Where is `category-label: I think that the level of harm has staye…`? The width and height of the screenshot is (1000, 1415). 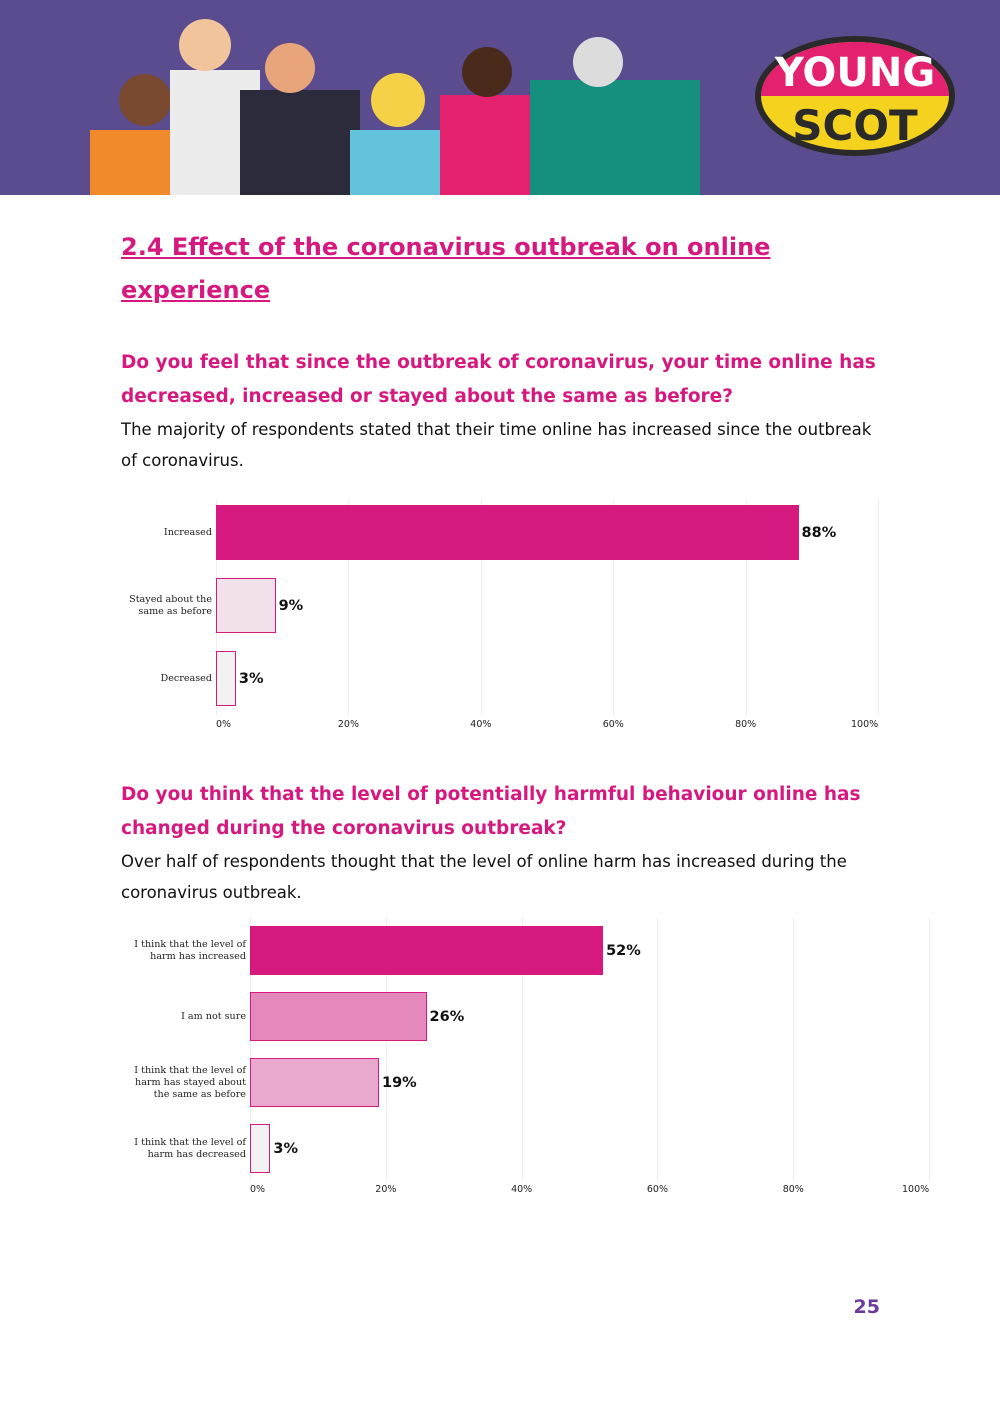
category-label: I think that the level of harm has staye… is located at coordinates (190, 1082).